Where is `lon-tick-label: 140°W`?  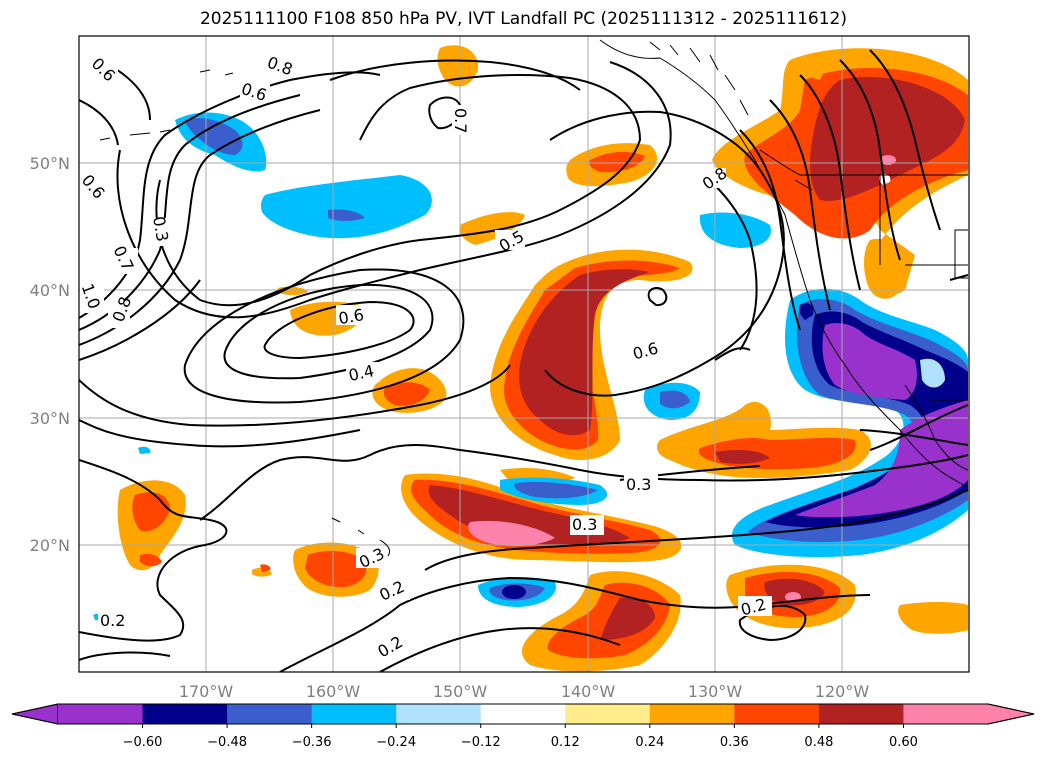
lon-tick-label: 140°W is located at coordinates (588, 691).